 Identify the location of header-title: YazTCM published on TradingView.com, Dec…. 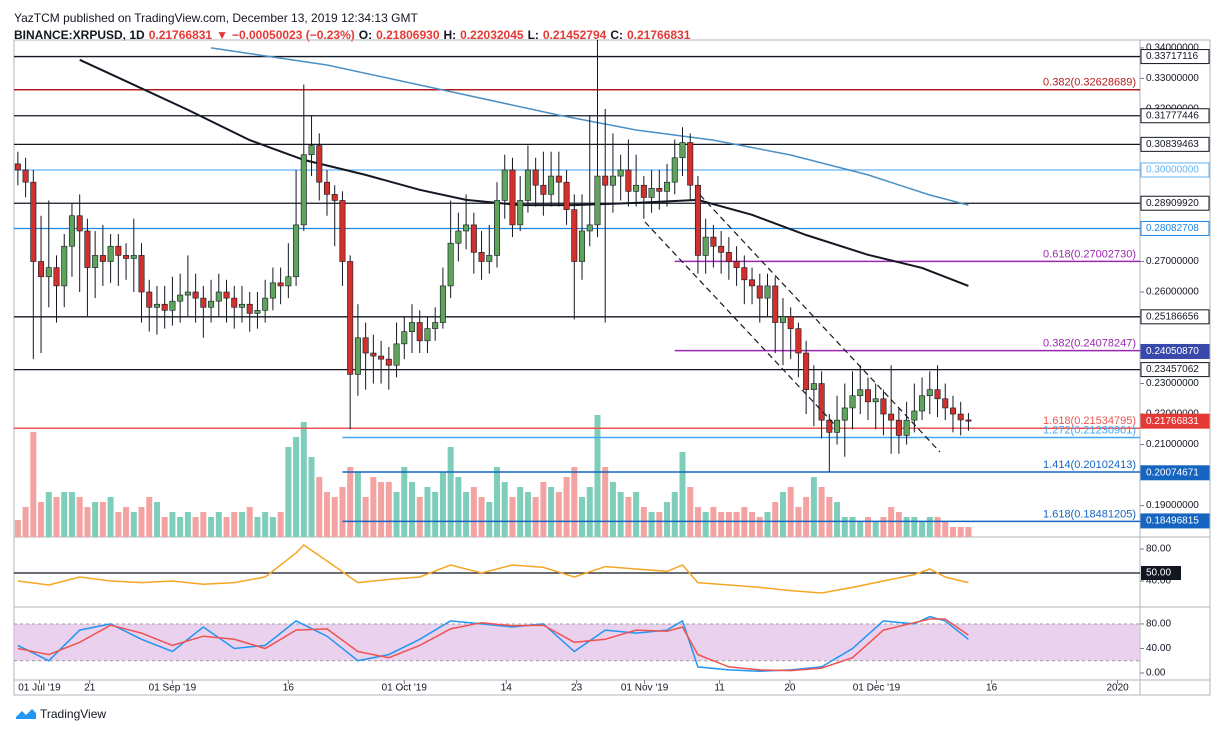
(216, 18).